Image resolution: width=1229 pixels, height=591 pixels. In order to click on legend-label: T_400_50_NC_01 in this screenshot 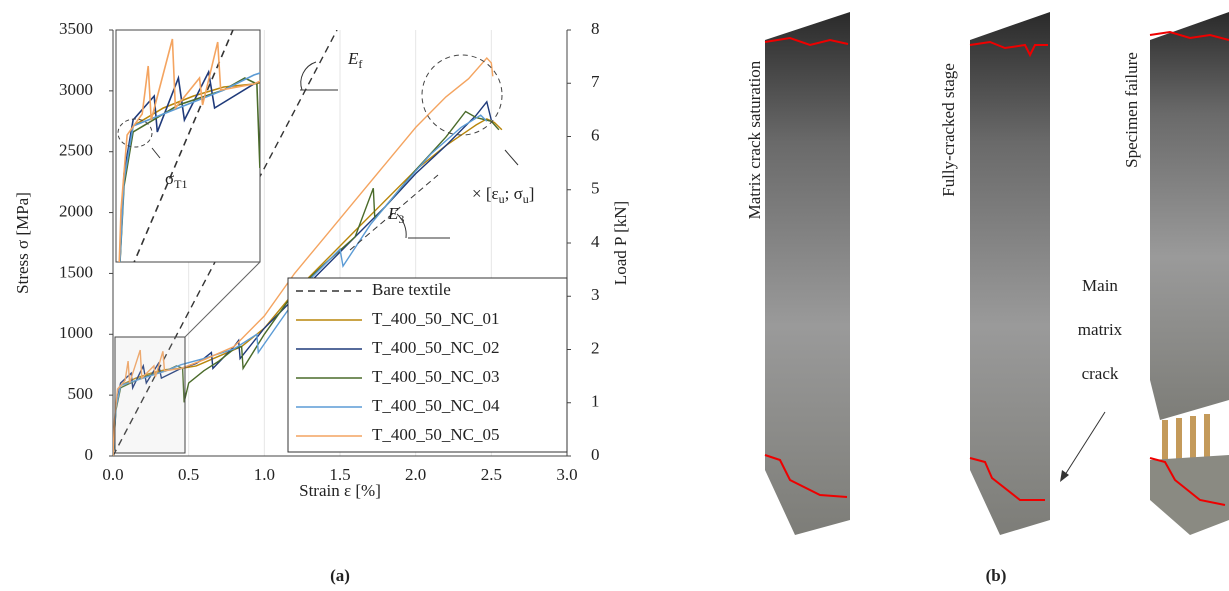, I will do `click(436, 318)`.